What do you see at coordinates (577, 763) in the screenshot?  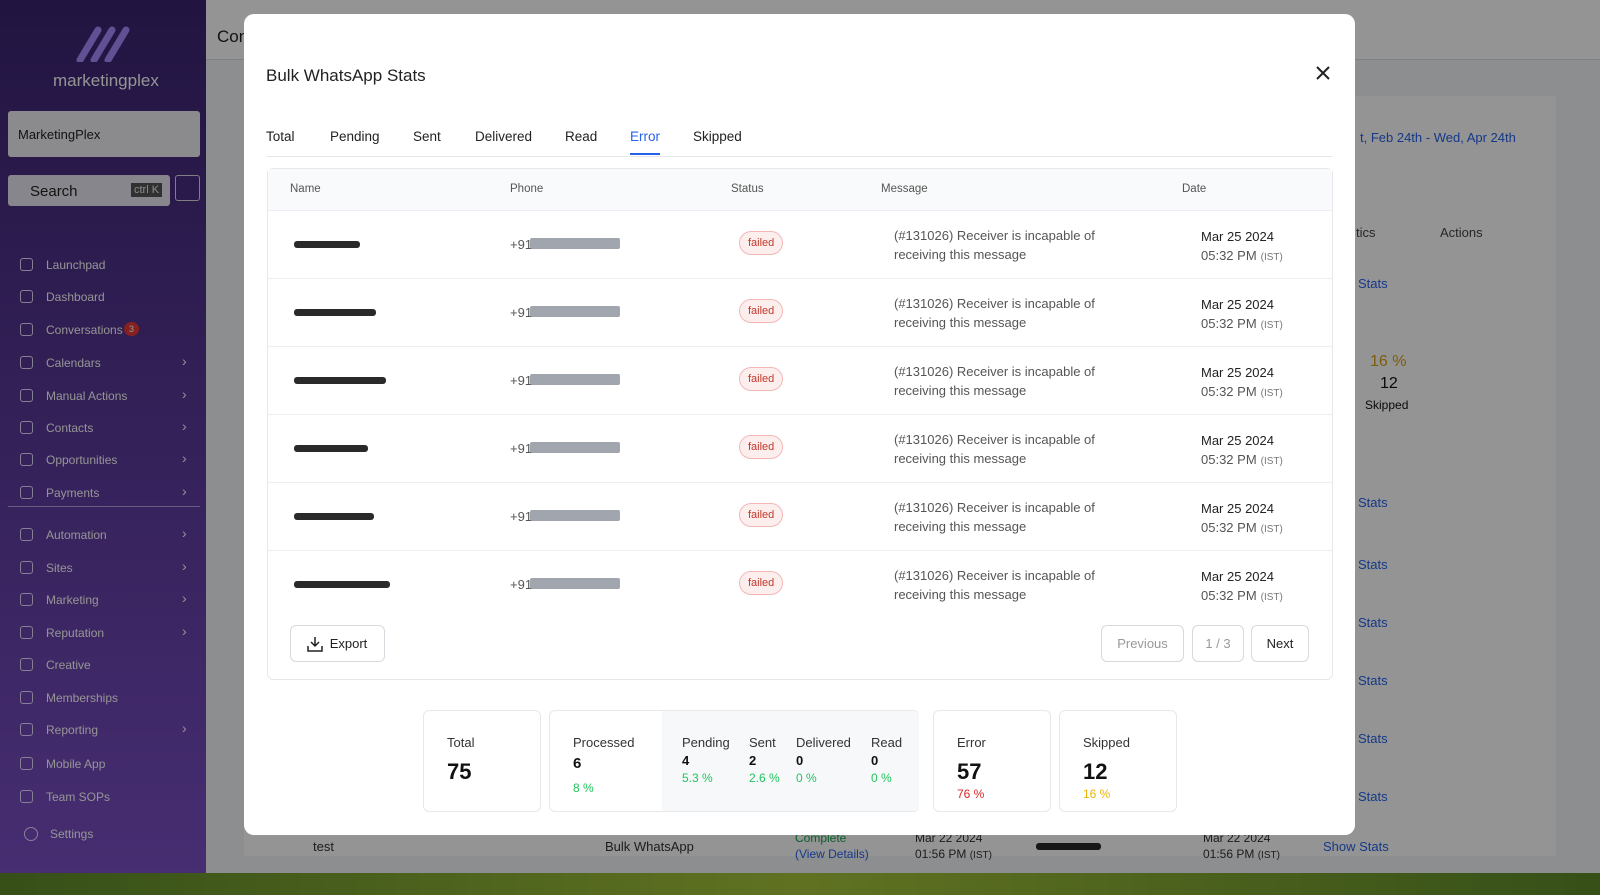 I see `stat-value: 6` at bounding box center [577, 763].